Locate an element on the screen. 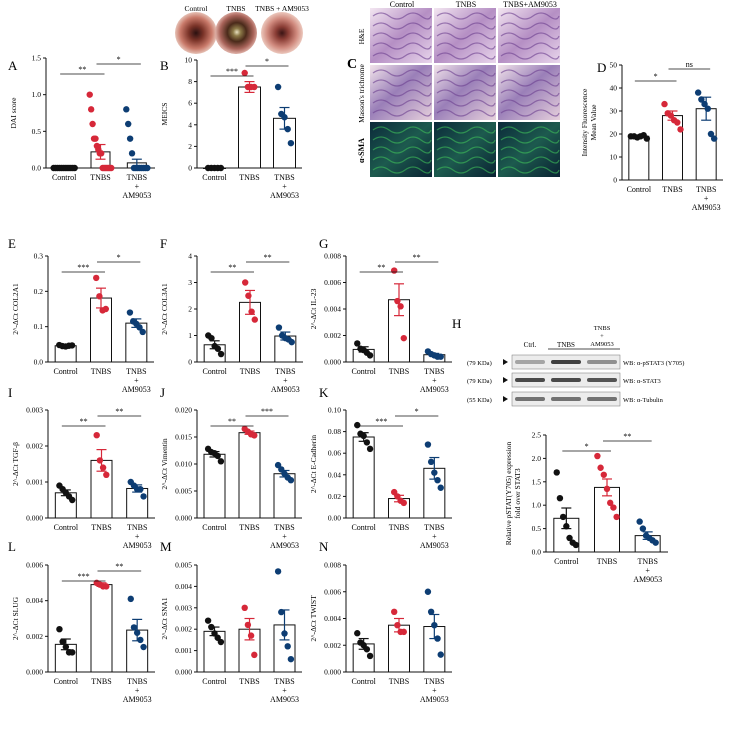 Image resolution: width=729 pixels, height=730 pixels. histology-row-label: α-SMA is located at coordinates (361, 150).